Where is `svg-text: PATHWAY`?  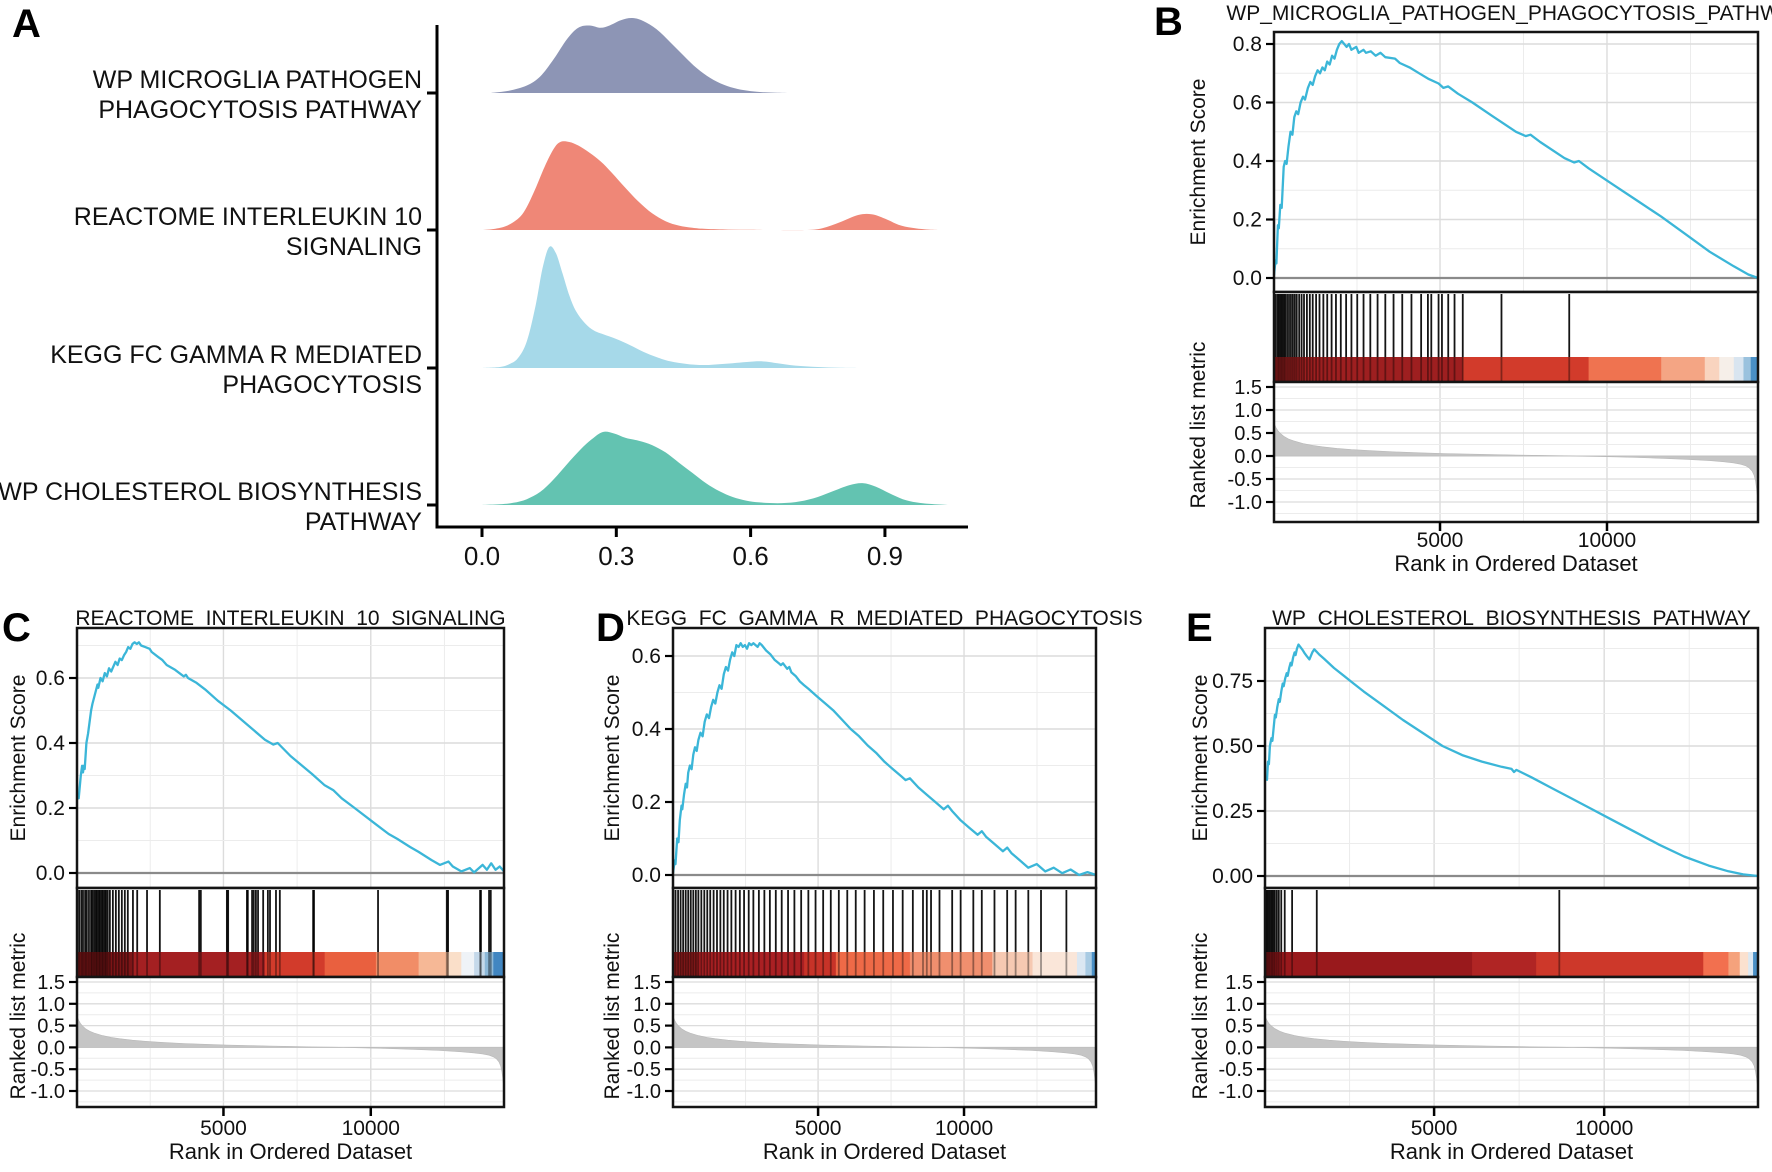
svg-text: PATHWAY is located at coordinates (363, 522).